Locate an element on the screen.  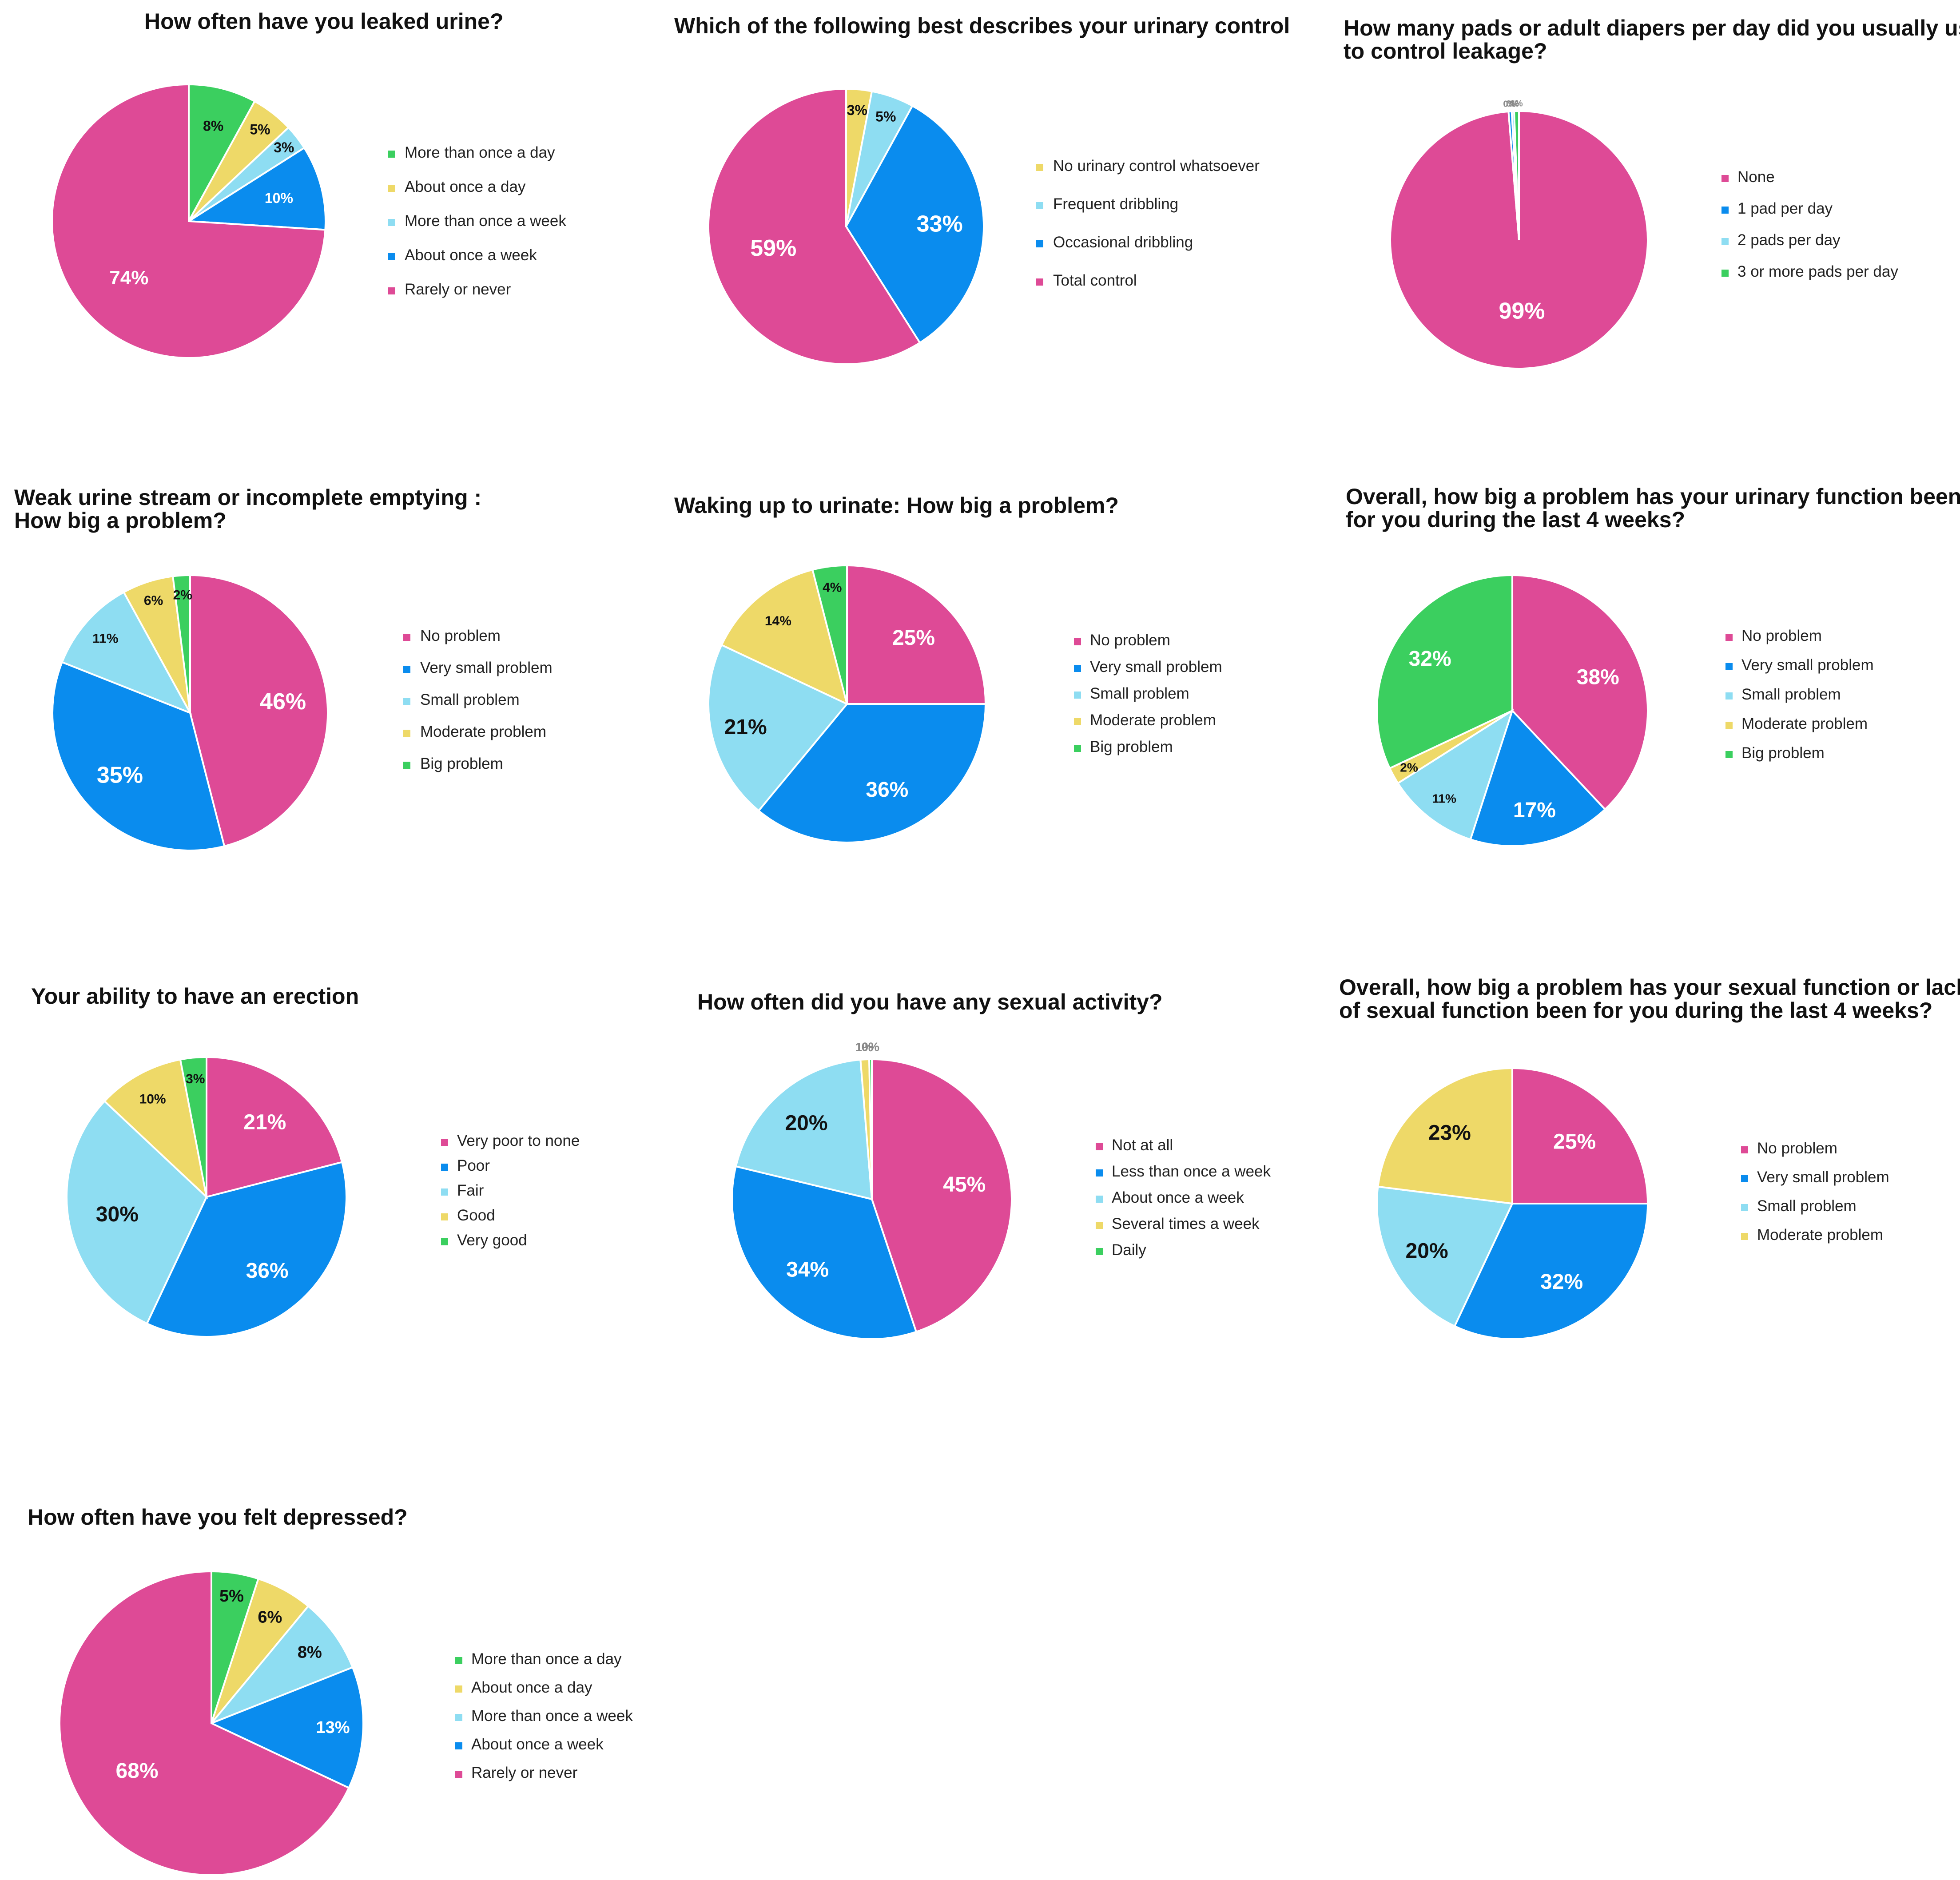
slice-label: 20% is located at coordinates (806, 1123).